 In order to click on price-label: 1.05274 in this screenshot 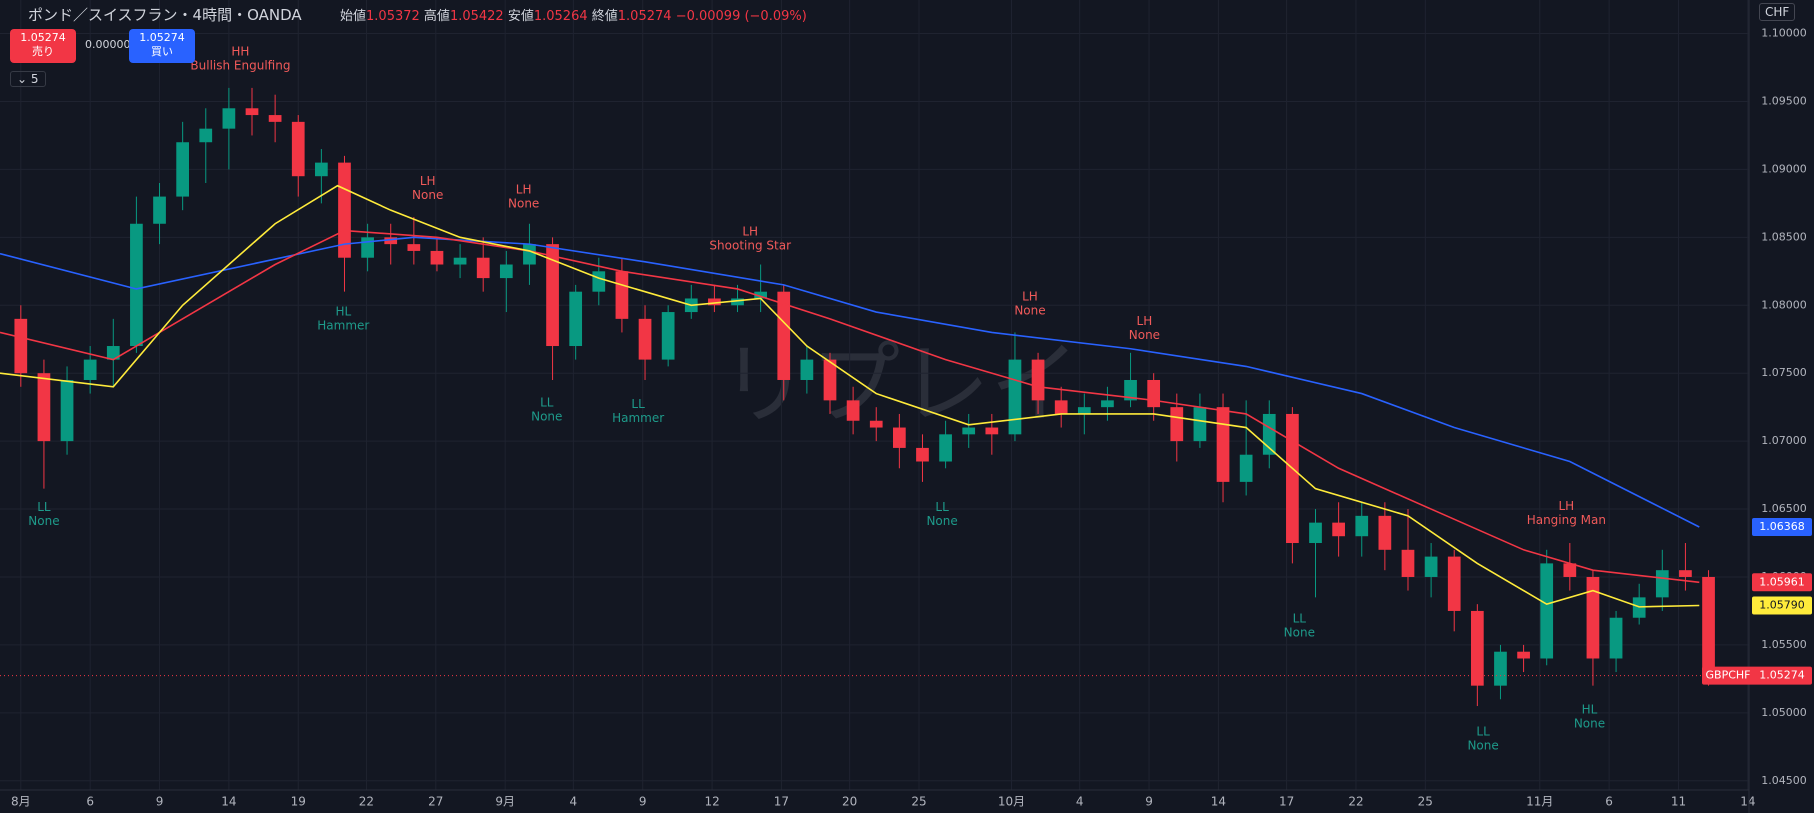, I will do `click(1782, 675)`.